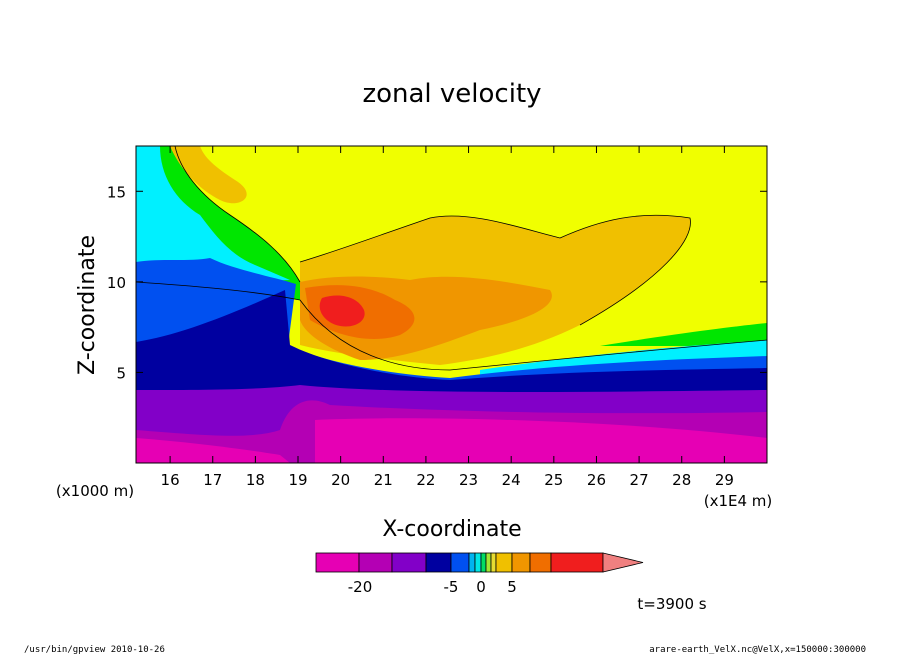 This screenshot has height=654, width=904. I want to click on colorbar, so click(479, 562).